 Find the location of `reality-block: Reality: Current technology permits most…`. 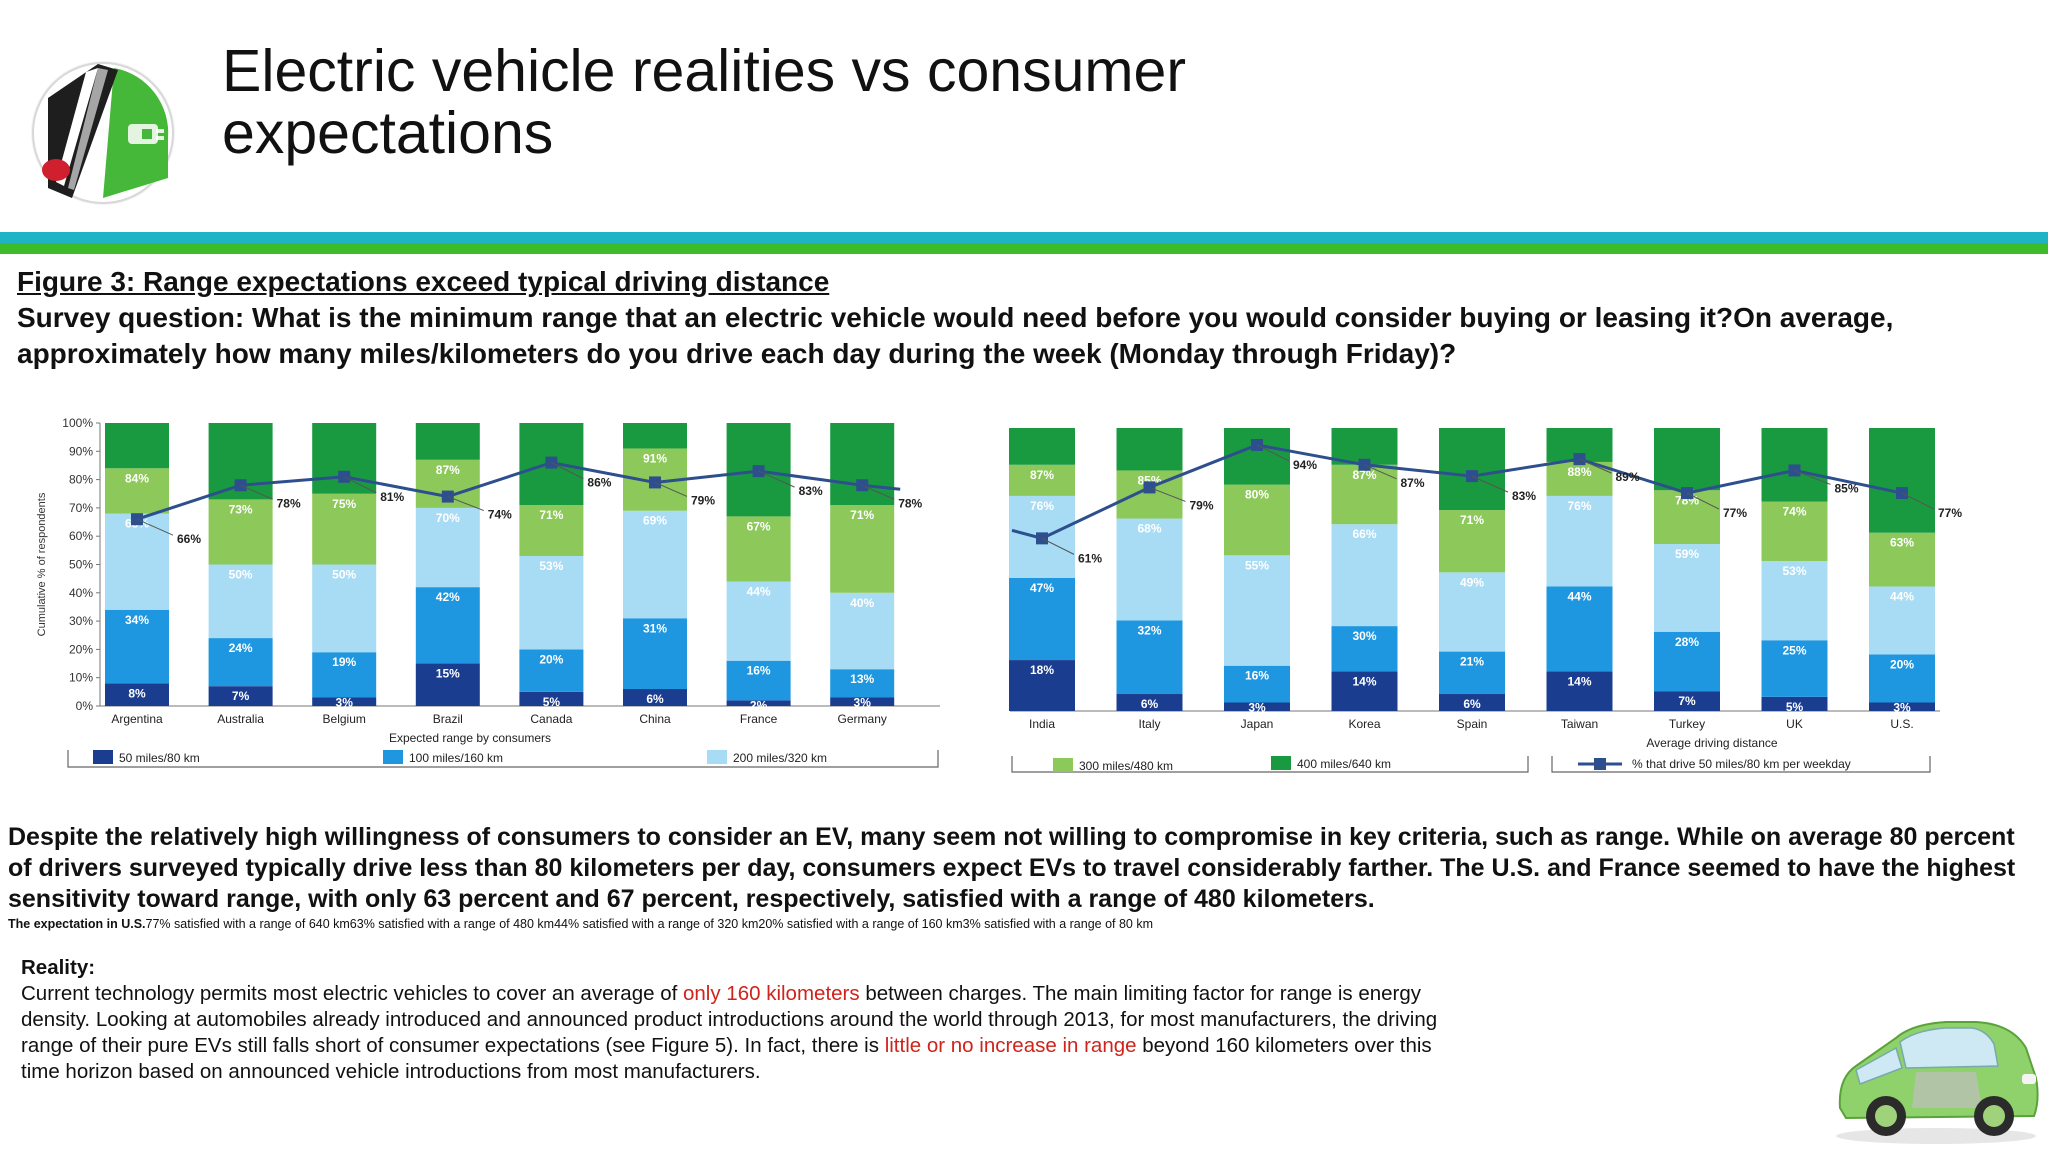

reality-block: Reality: Current technology permits most… is located at coordinates (741, 1020).